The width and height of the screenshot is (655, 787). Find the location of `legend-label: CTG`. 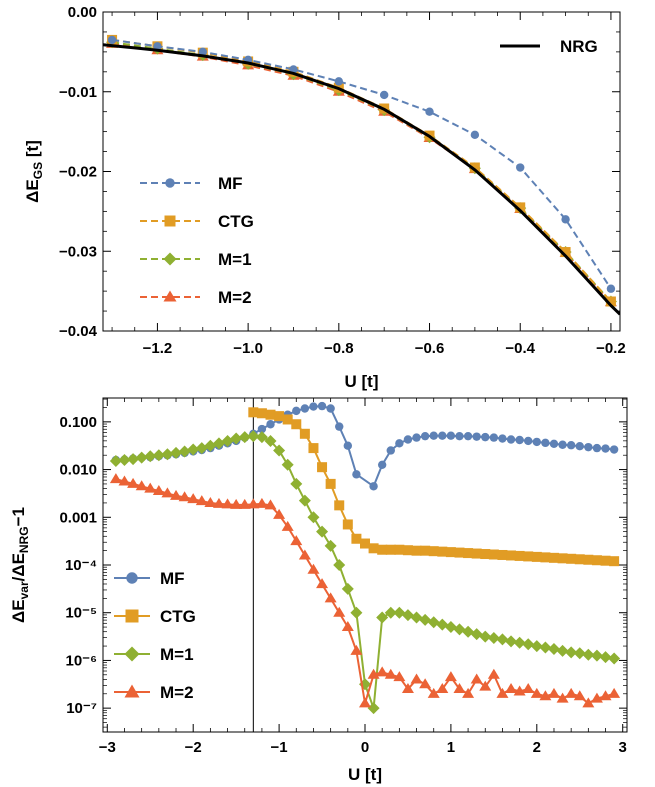

legend-label: CTG is located at coordinates (178, 616).